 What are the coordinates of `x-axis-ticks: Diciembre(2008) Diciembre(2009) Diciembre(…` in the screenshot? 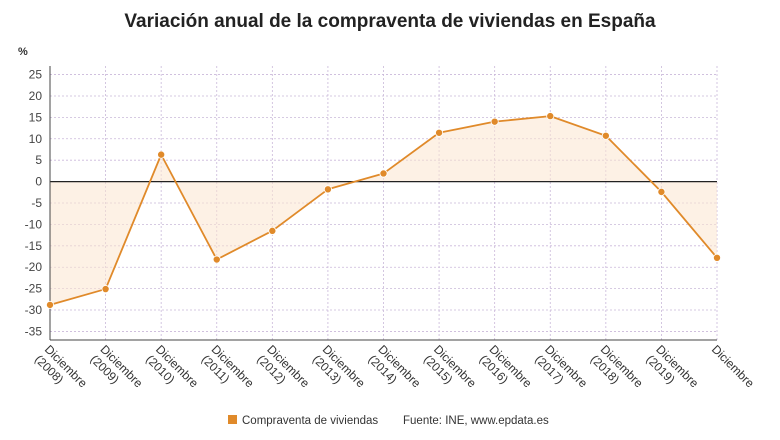 It's located at (394, 371).